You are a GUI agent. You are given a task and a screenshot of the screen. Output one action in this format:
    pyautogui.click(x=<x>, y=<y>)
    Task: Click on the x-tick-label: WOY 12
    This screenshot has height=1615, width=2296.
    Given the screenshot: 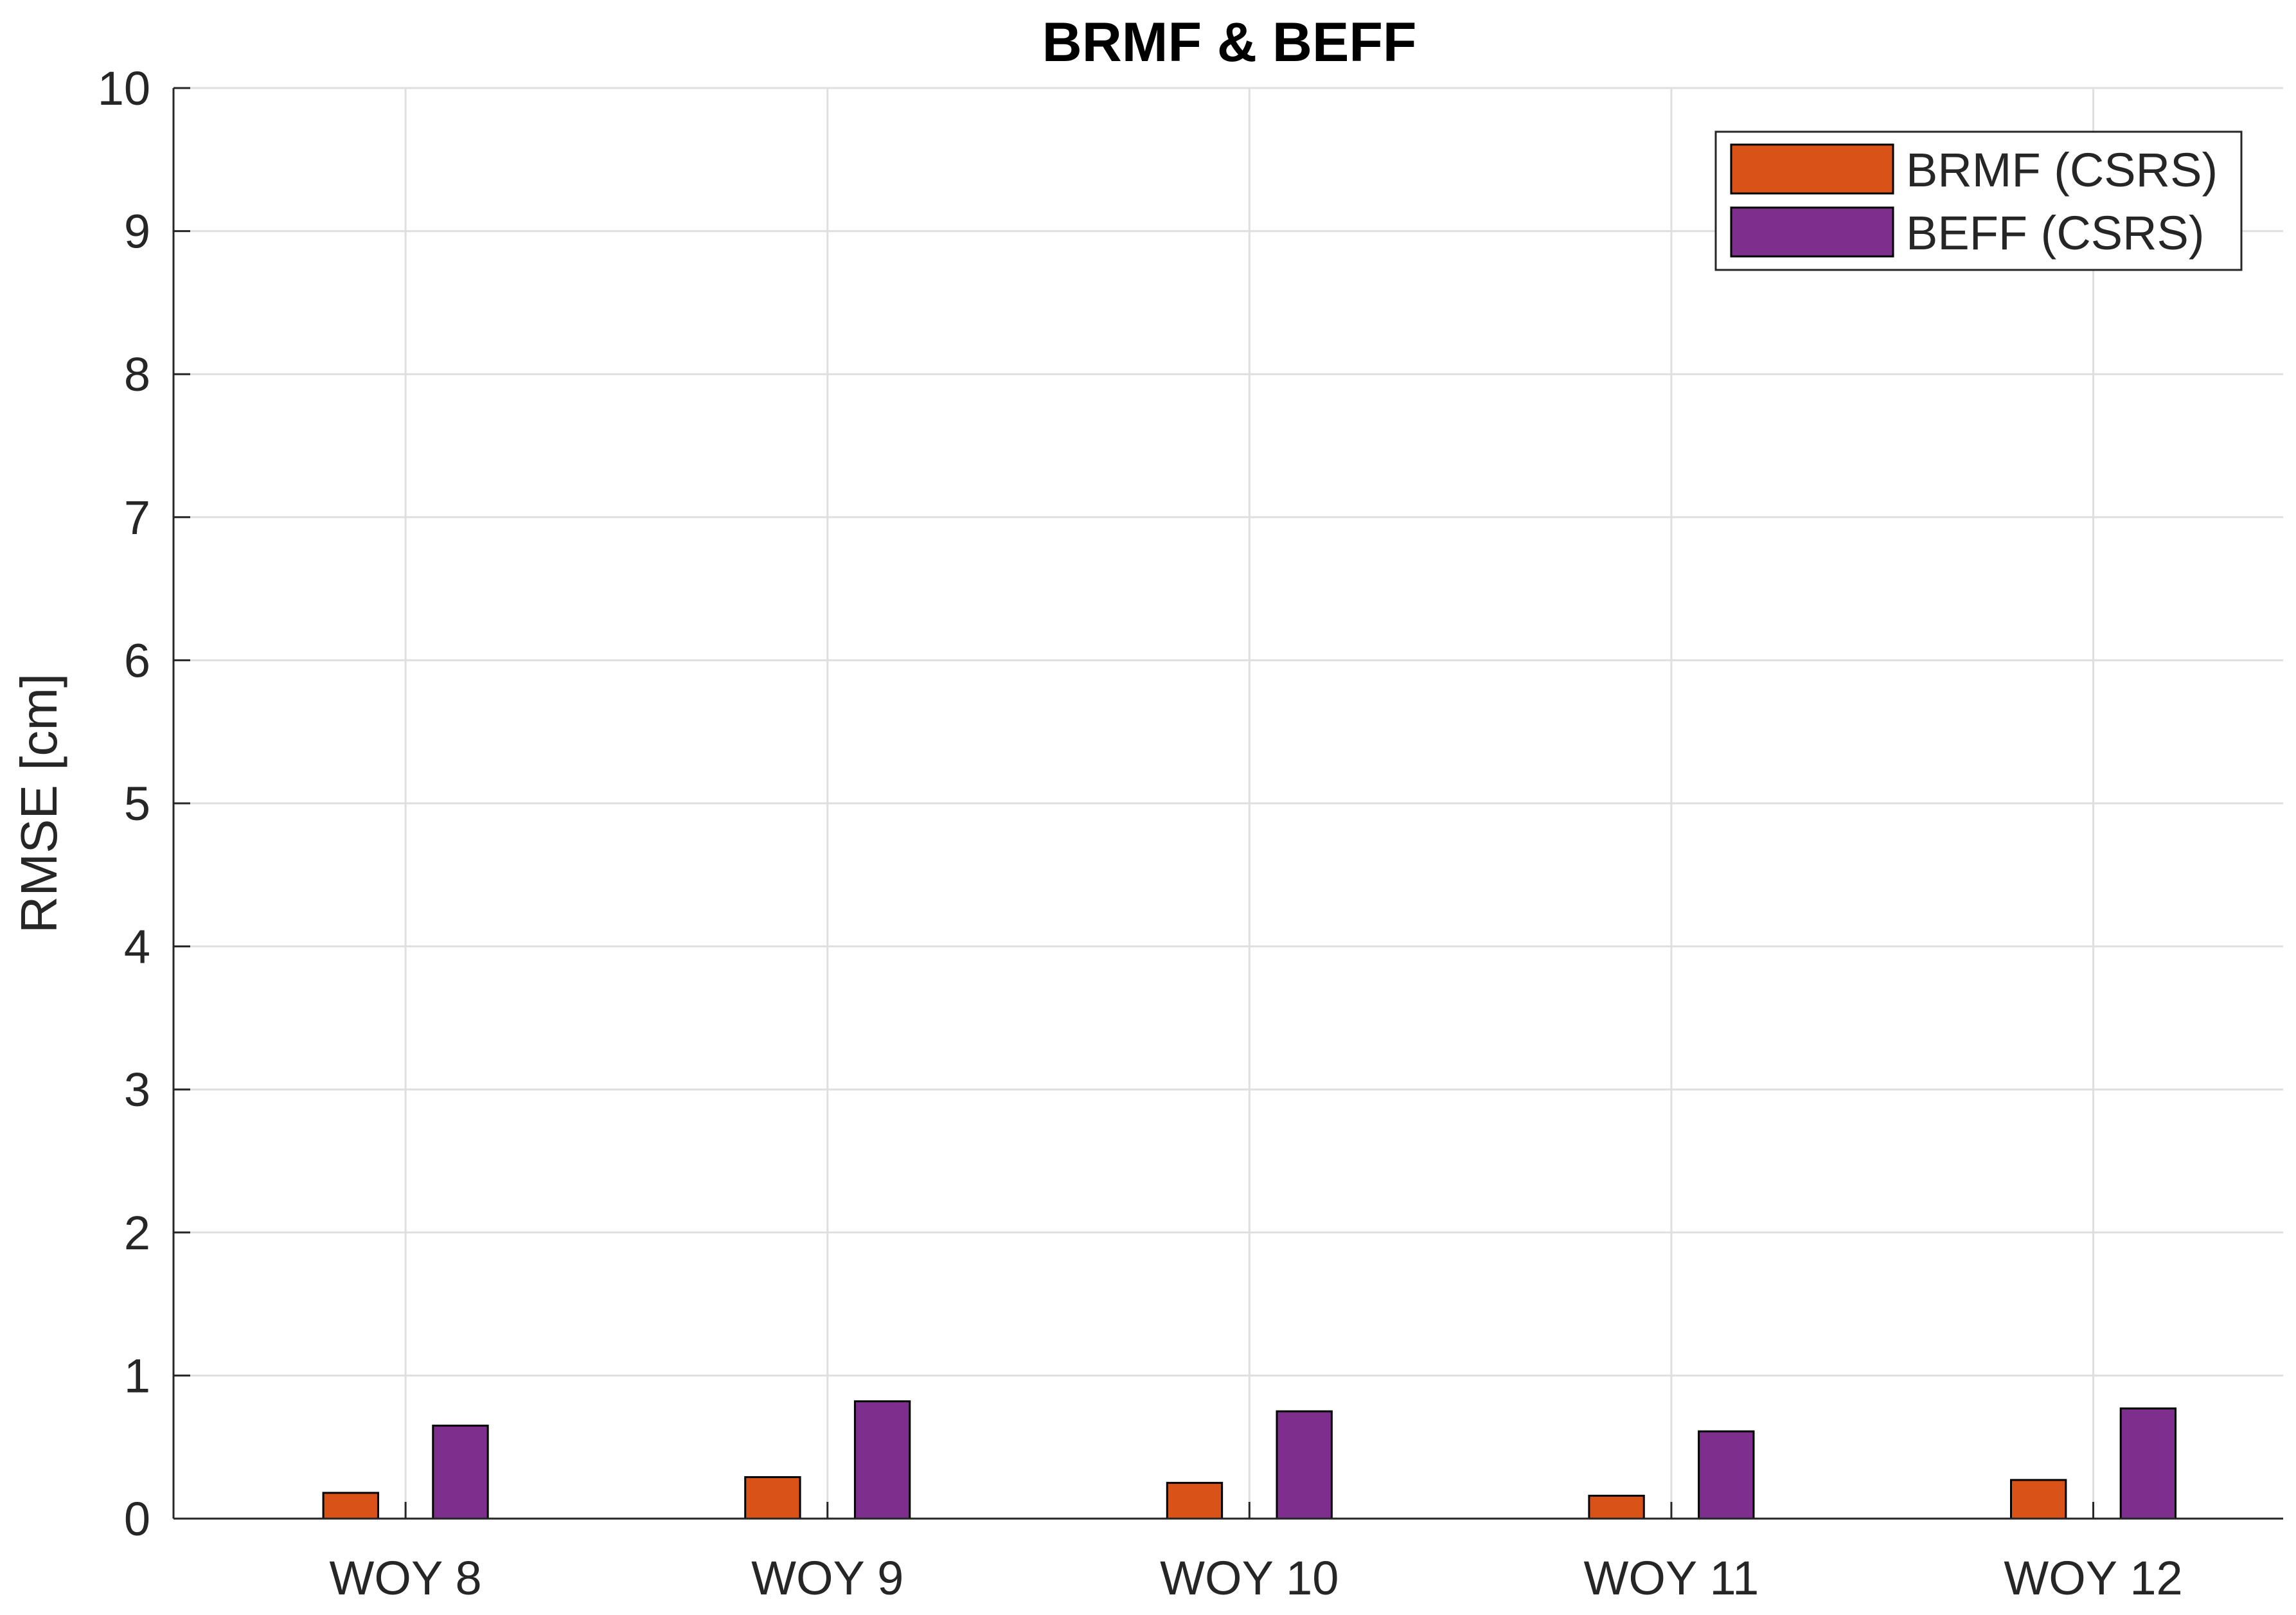 What is the action you would take?
    pyautogui.click(x=2093, y=1578)
    